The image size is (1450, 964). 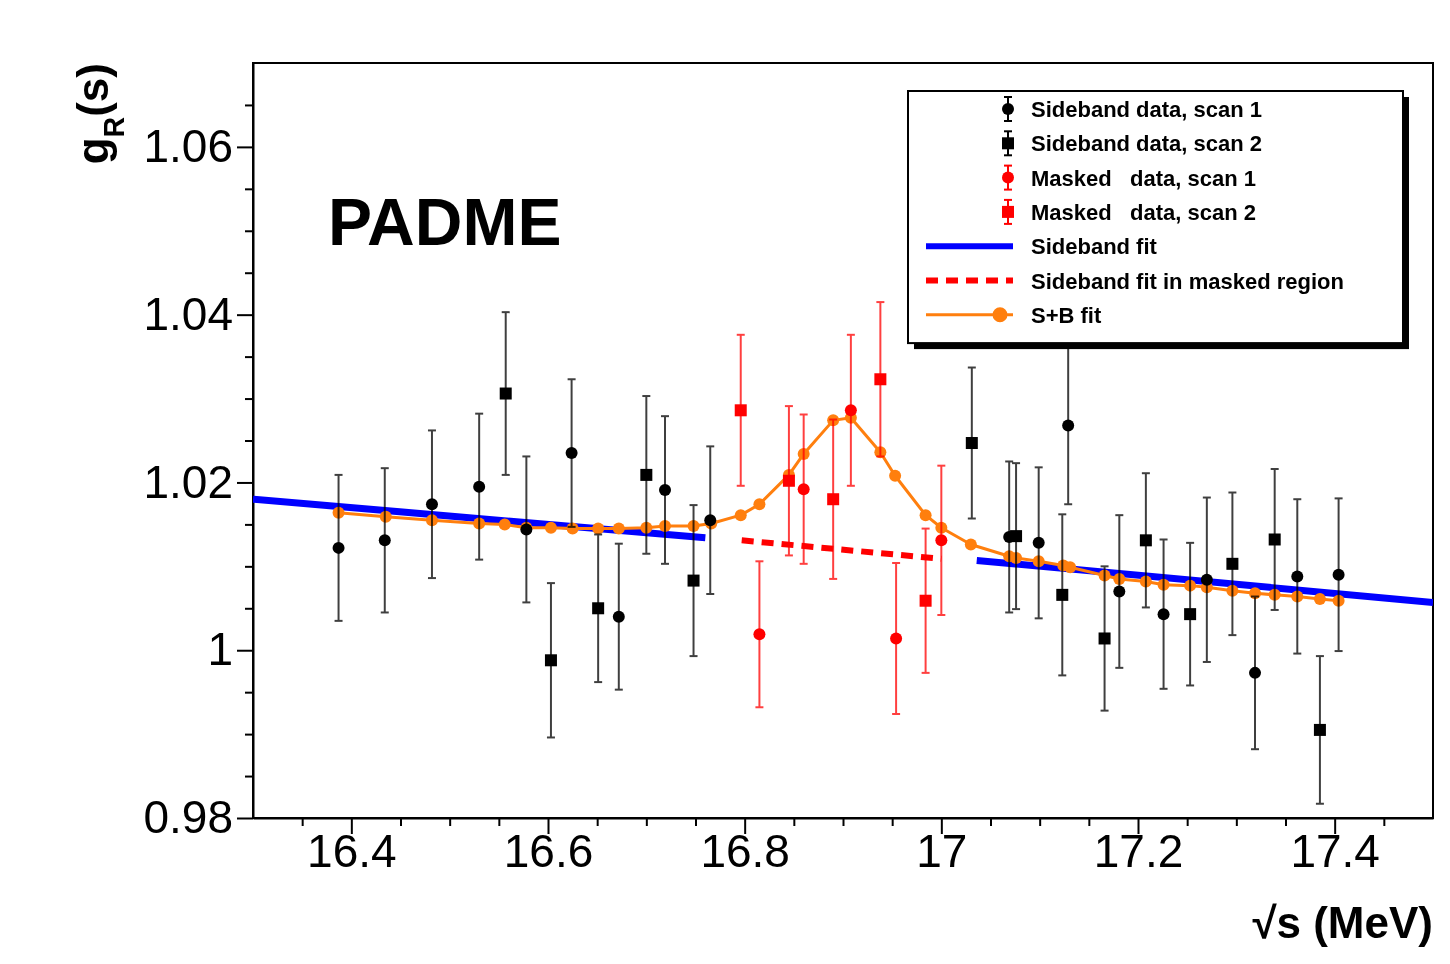 I want to click on legend-label: Sideband data, scan 1, so click(x=1147, y=109).